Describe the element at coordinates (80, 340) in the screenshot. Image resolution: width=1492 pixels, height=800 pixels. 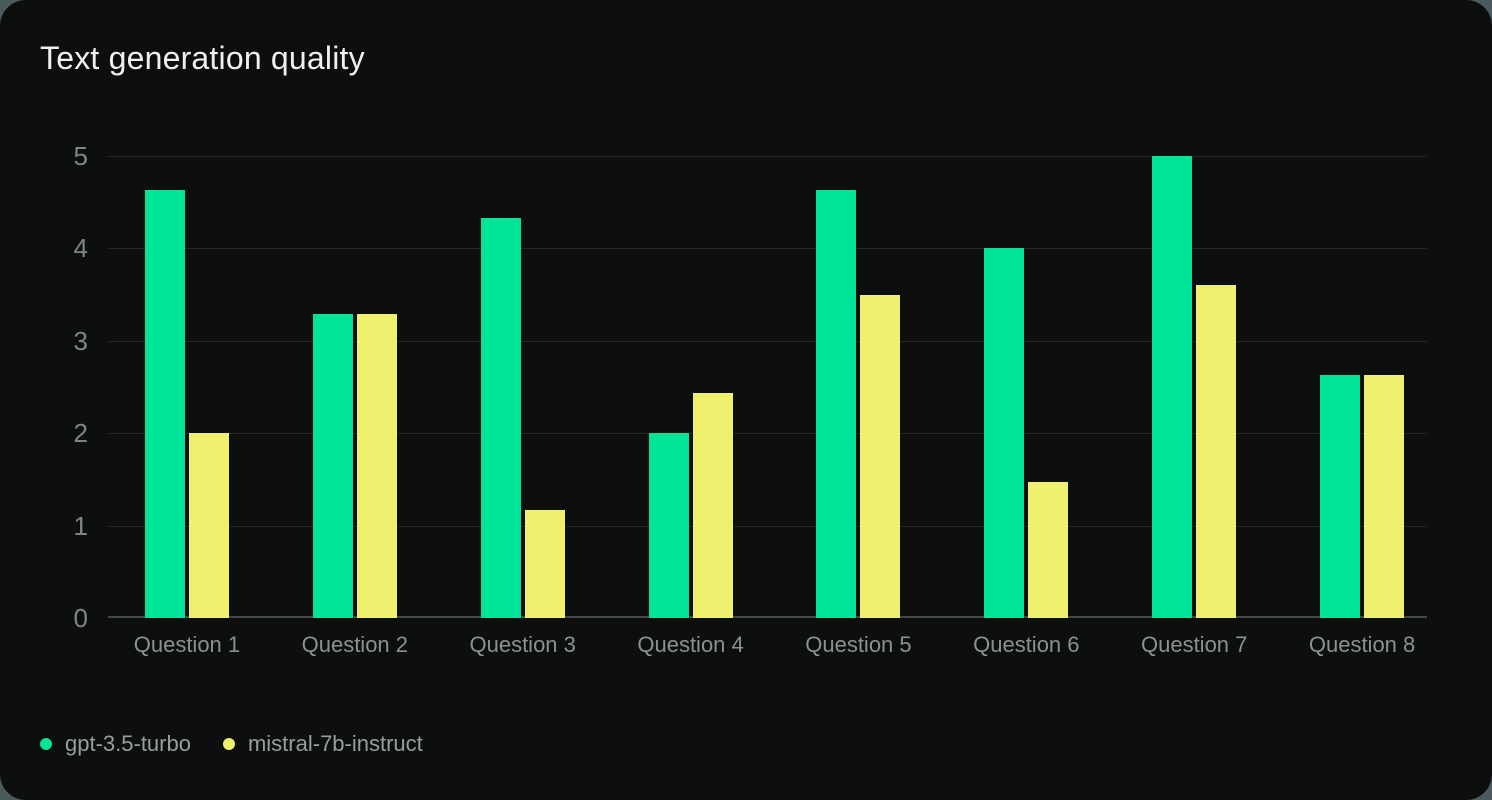
I see `y-tick-label: 3` at that location.